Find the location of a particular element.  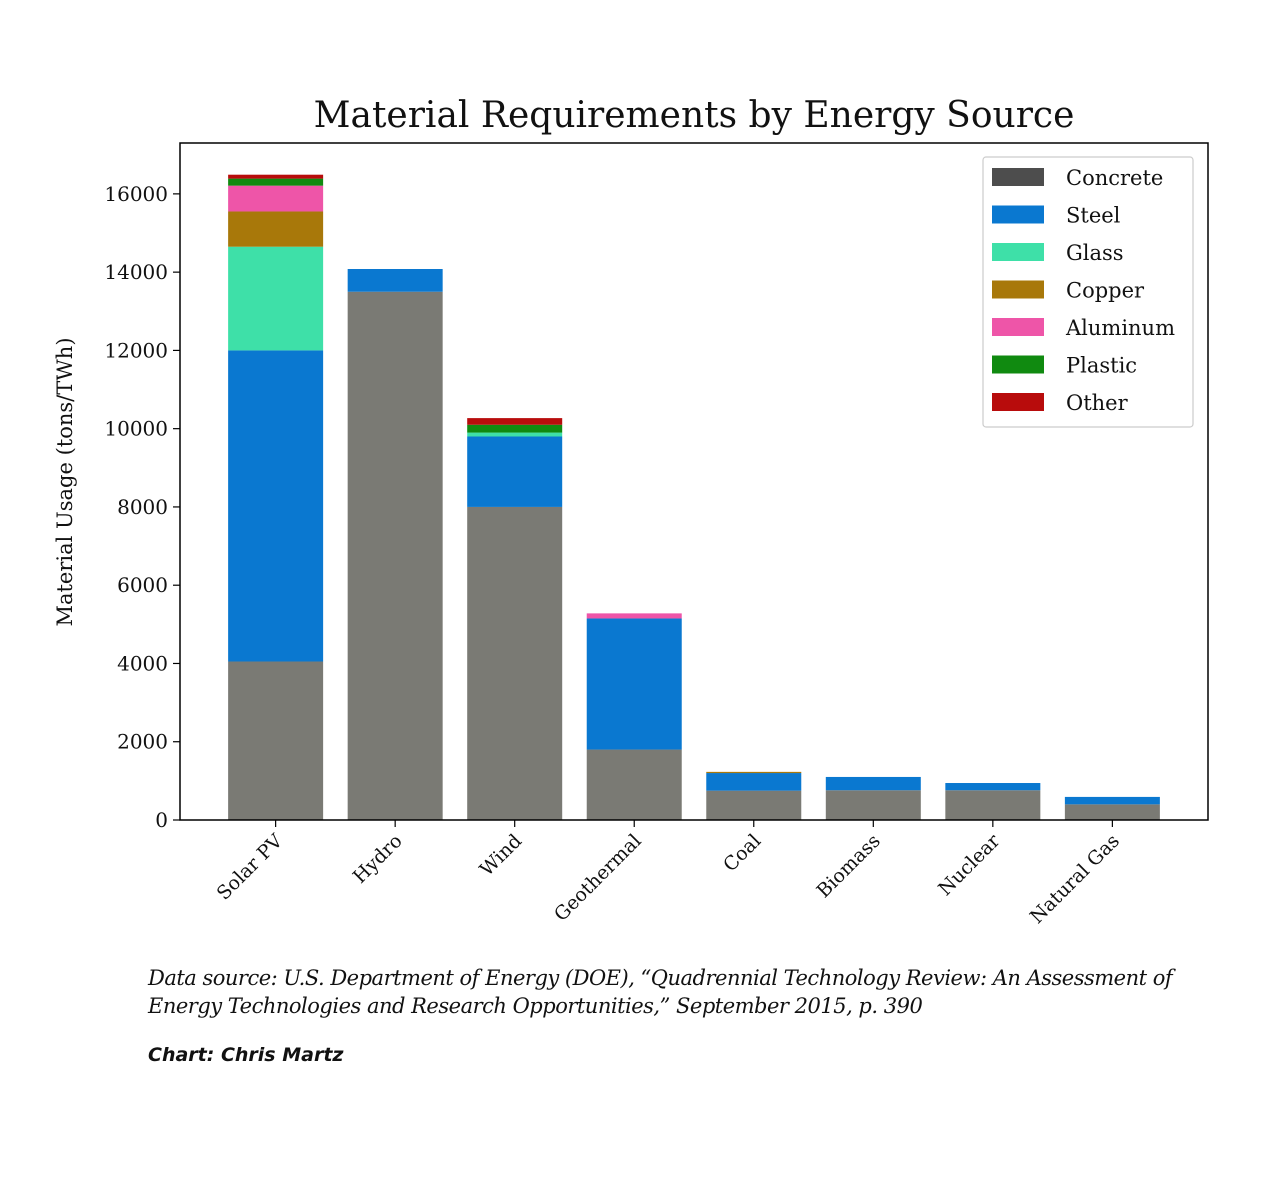

y-tick-label: 0 is located at coordinates (161, 820).